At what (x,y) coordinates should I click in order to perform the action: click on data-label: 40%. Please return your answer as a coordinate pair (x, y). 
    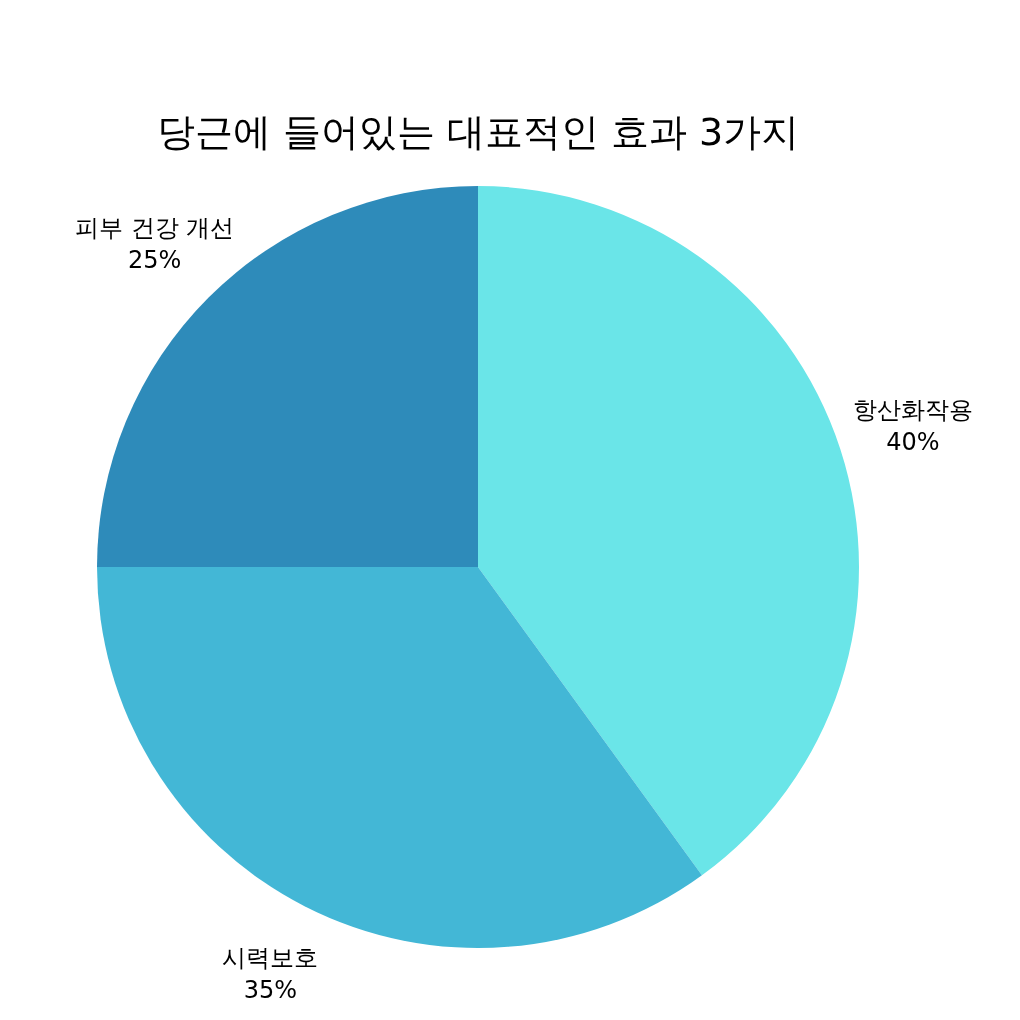
    Looking at the image, I should click on (913, 441).